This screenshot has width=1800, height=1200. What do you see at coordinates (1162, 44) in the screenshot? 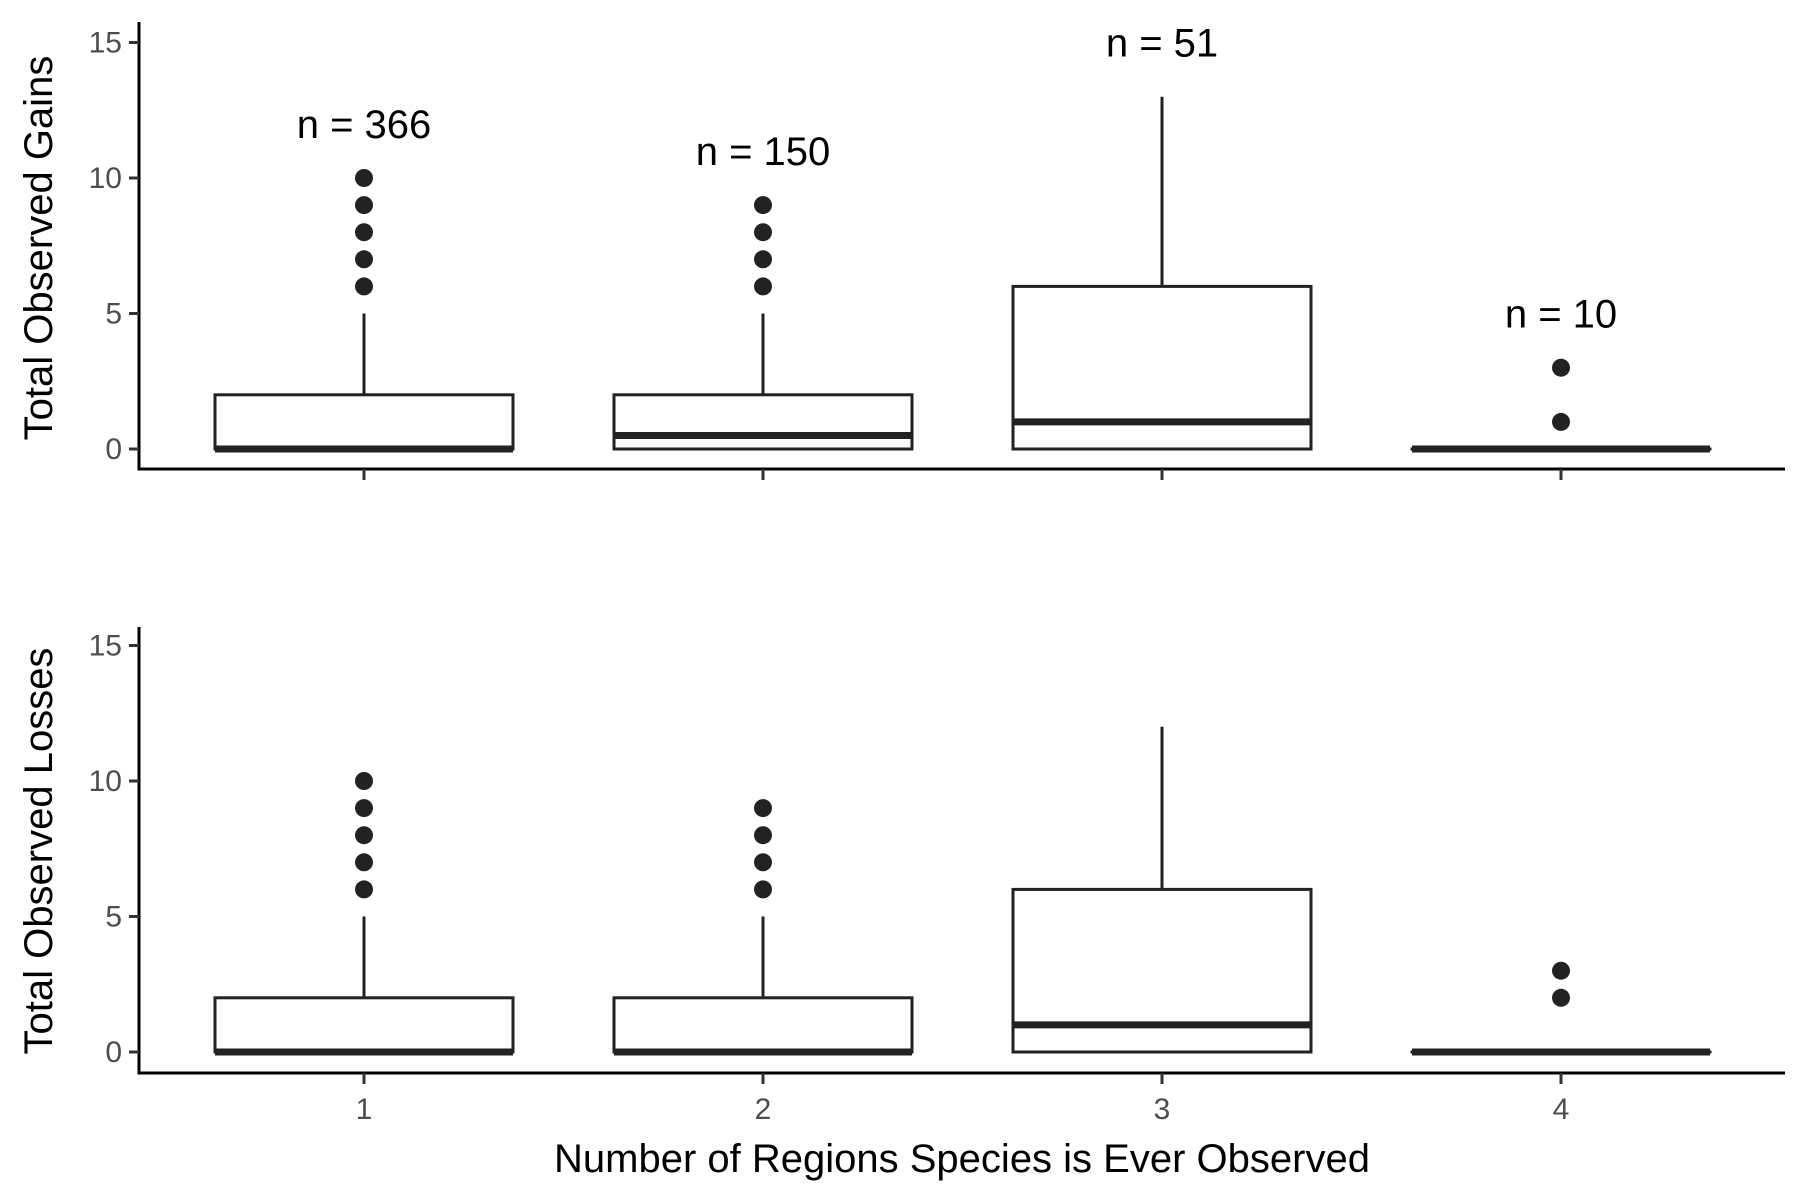
I see `n-label: n = 51` at bounding box center [1162, 44].